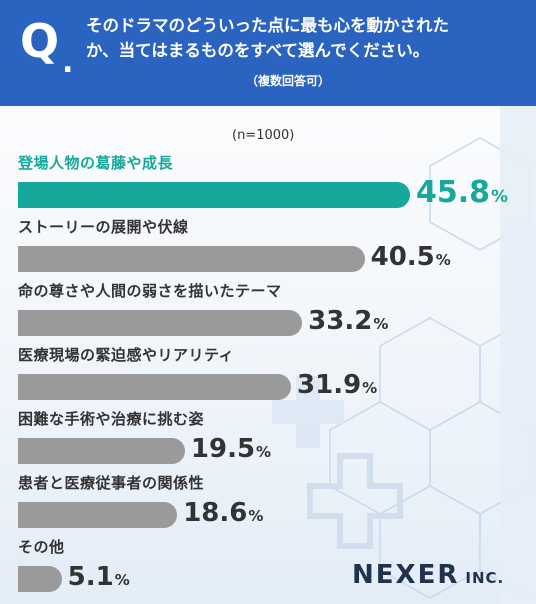 The image size is (536, 604). I want to click on logo-name: NEXER, so click(406, 575).